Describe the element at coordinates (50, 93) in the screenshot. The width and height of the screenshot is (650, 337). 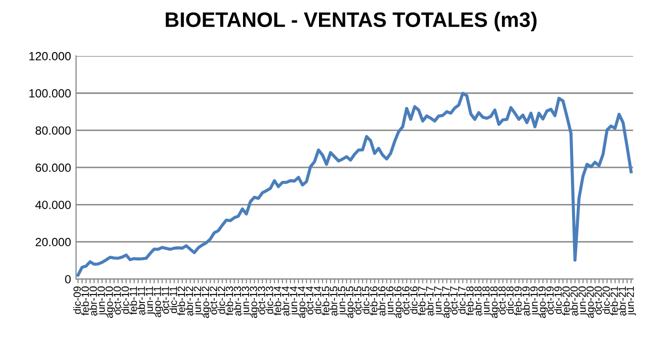
I see `y-tick-label: 100.000` at that location.